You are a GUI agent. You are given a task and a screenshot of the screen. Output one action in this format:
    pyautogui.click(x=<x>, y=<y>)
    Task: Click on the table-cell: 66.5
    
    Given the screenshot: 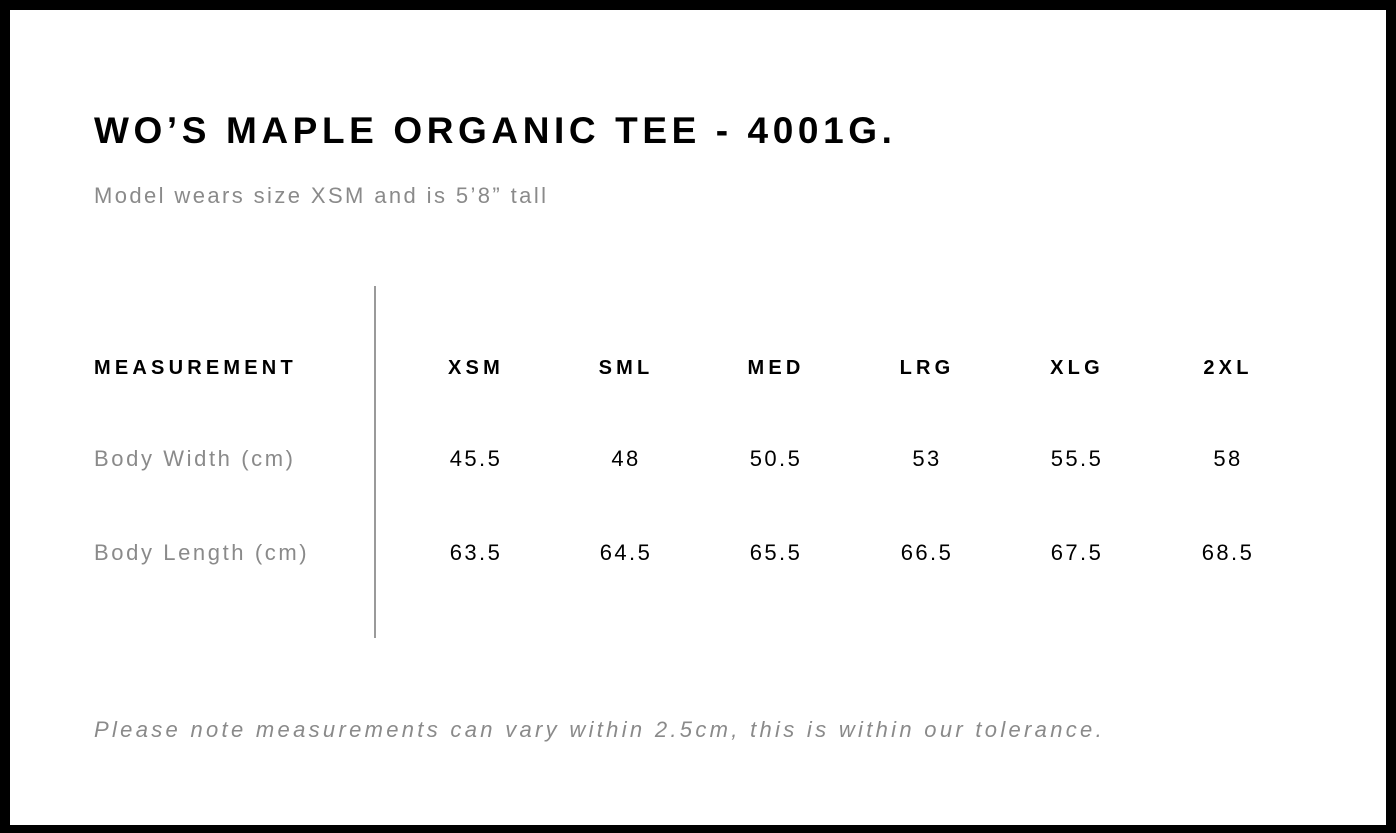 What is the action you would take?
    pyautogui.click(x=927, y=552)
    